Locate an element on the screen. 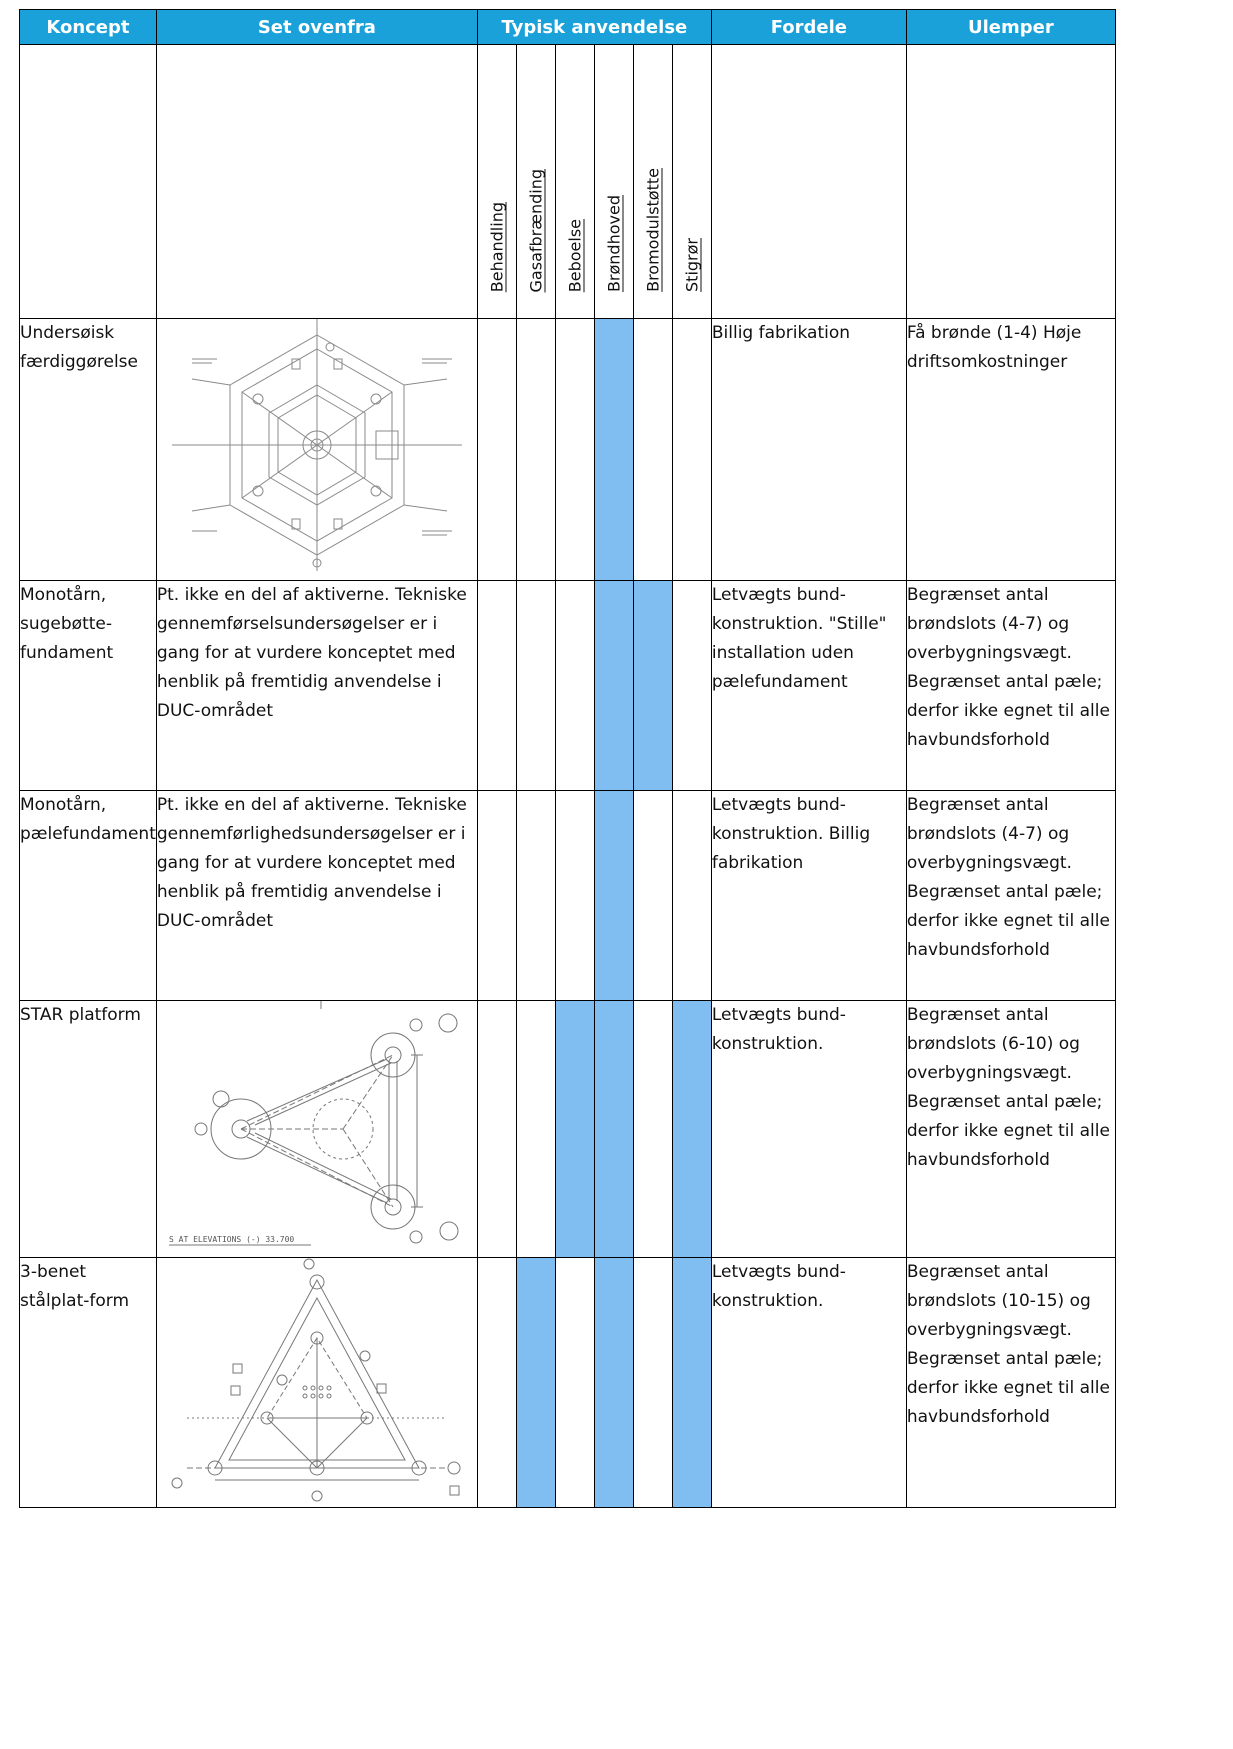 The height and width of the screenshot is (1749, 1233). header-set-ovenfra: Set ovenfra is located at coordinates (316, 27).